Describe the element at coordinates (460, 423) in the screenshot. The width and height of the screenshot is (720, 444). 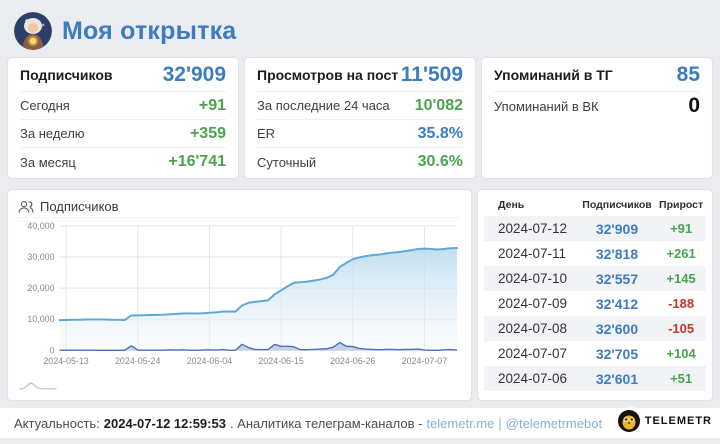
I see `telemetr-site-link: telemetr.me` at that location.